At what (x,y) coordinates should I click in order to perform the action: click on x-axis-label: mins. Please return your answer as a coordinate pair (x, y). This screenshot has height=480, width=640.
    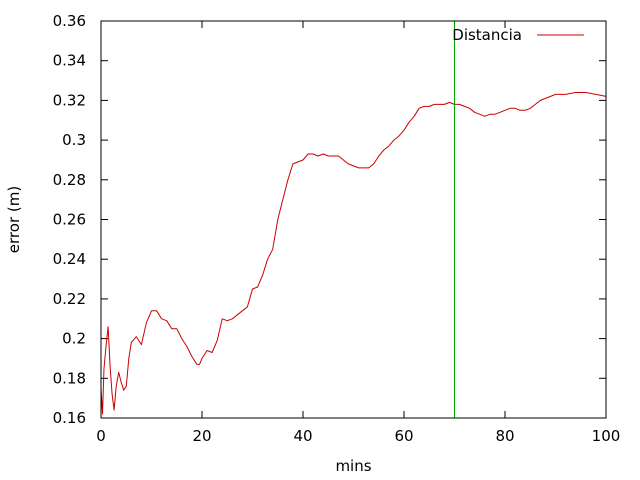
    Looking at the image, I should click on (353, 466).